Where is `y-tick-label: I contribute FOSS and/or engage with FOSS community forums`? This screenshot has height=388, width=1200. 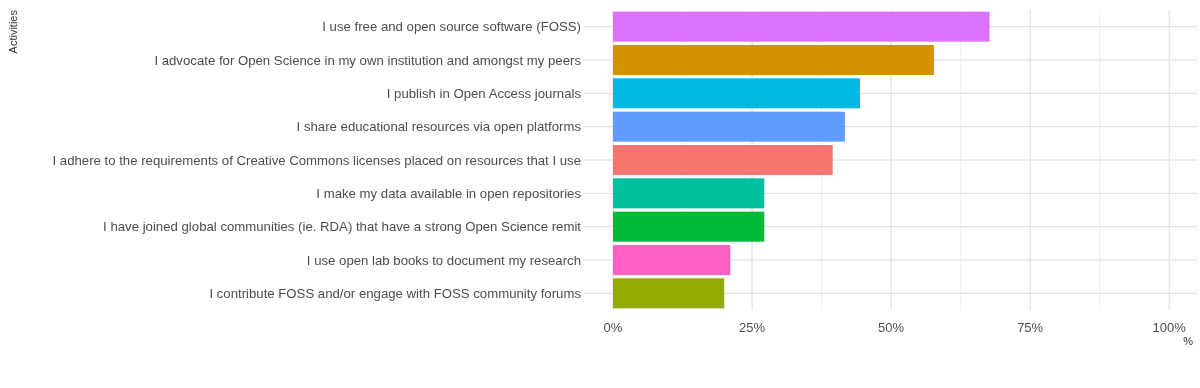
y-tick-label: I contribute FOSS and/or engage with FOSS community forums is located at coordinates (395, 293).